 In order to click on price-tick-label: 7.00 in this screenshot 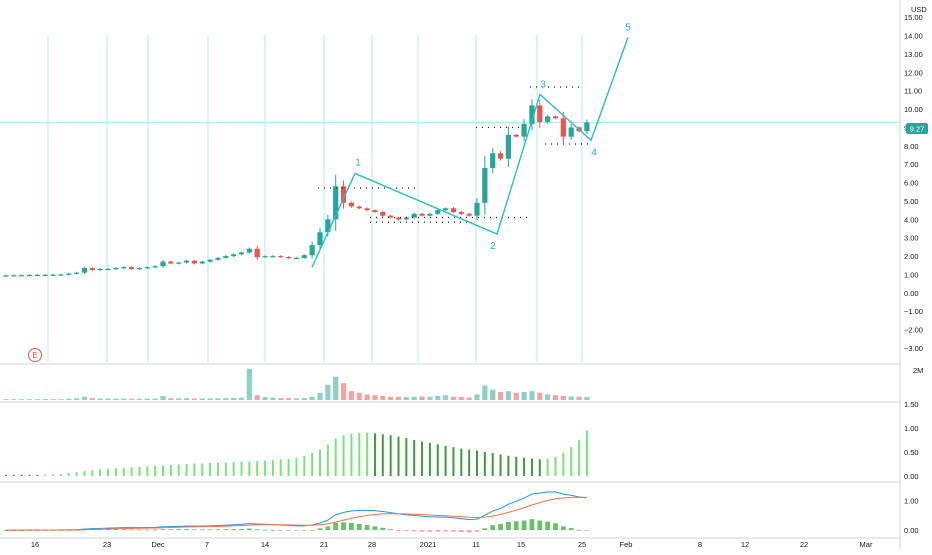, I will do `click(911, 164)`.